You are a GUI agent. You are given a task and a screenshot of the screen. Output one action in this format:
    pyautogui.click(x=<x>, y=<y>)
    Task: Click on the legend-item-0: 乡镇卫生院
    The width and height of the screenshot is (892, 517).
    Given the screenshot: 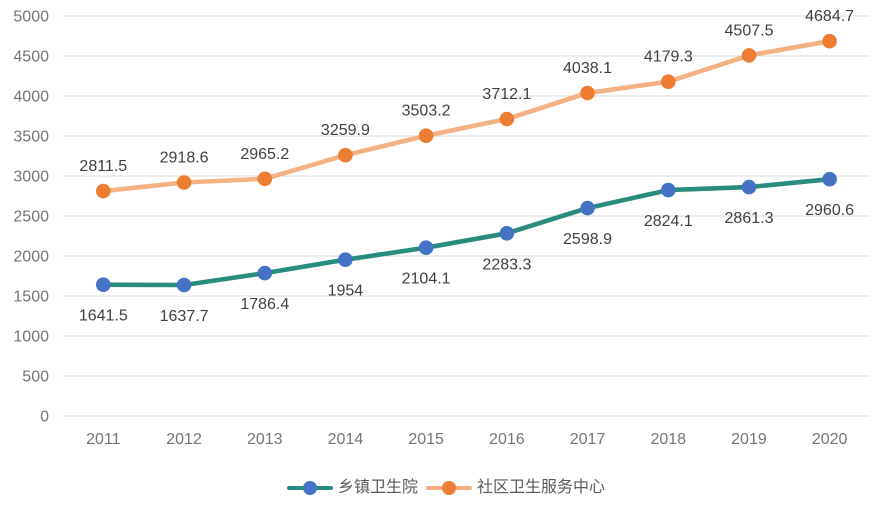 What is the action you would take?
    pyautogui.click(x=352, y=488)
    